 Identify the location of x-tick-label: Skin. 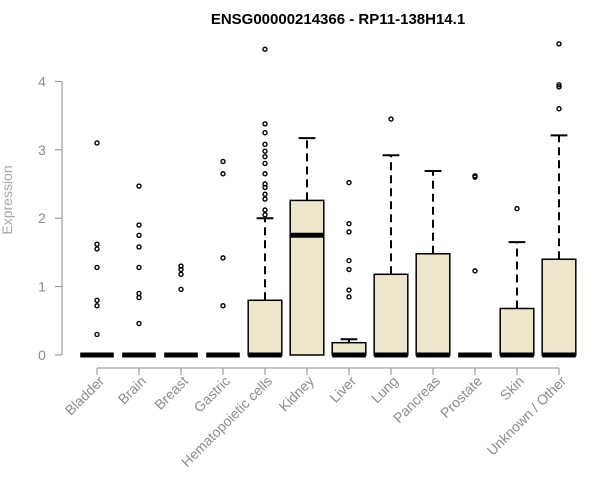
(512, 388).